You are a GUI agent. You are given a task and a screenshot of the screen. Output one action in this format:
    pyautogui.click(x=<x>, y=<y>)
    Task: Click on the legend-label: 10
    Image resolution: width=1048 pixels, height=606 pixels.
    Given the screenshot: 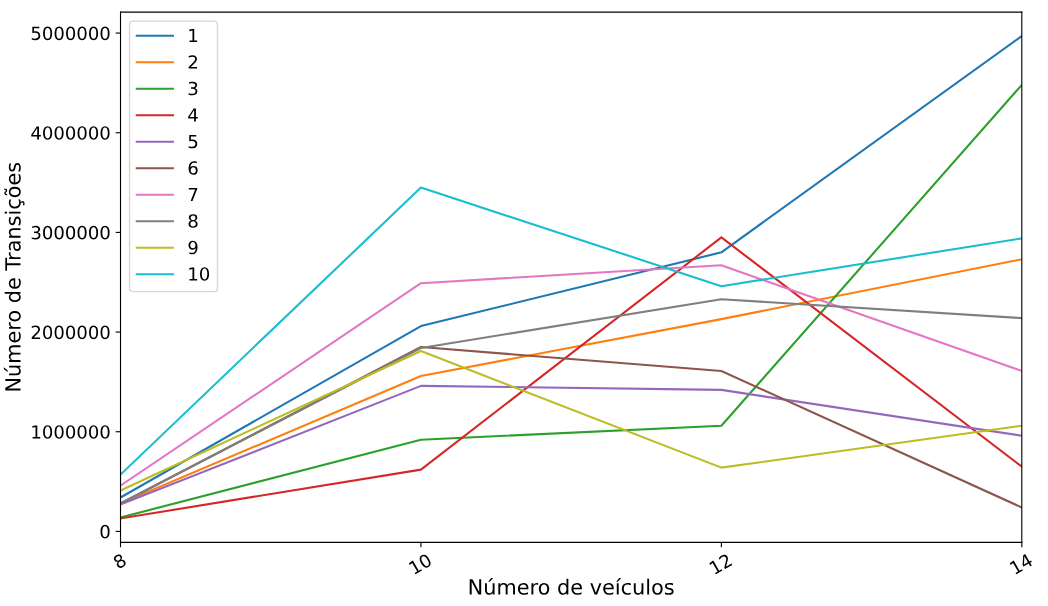 What is the action you would take?
    pyautogui.click(x=199, y=274)
    